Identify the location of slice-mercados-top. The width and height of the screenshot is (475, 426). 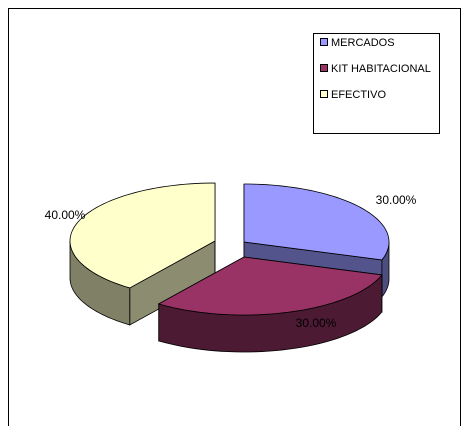
(316, 222).